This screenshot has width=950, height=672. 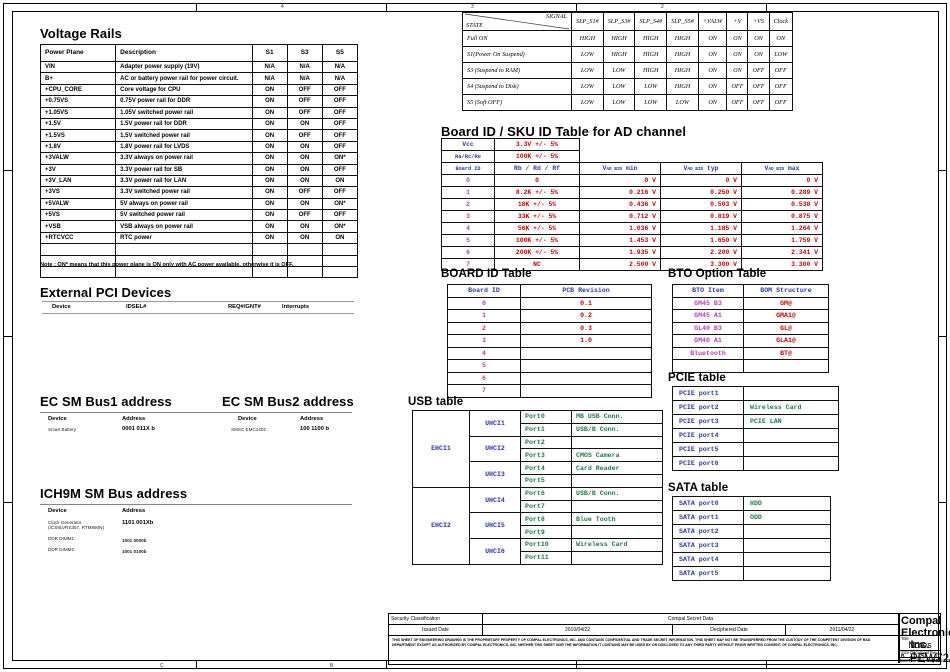 What do you see at coordinates (919, 650) in the screenshot?
I see `divider` at bounding box center [919, 650].